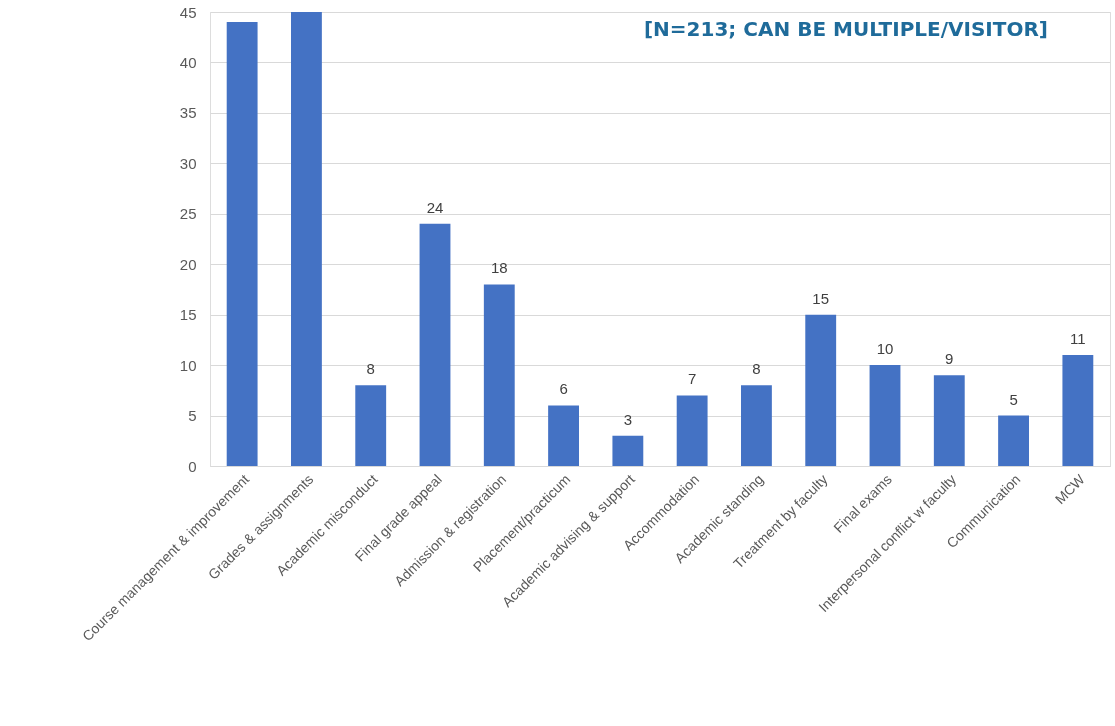  What do you see at coordinates (563, 389) in the screenshot?
I see `data-label: 6` at bounding box center [563, 389].